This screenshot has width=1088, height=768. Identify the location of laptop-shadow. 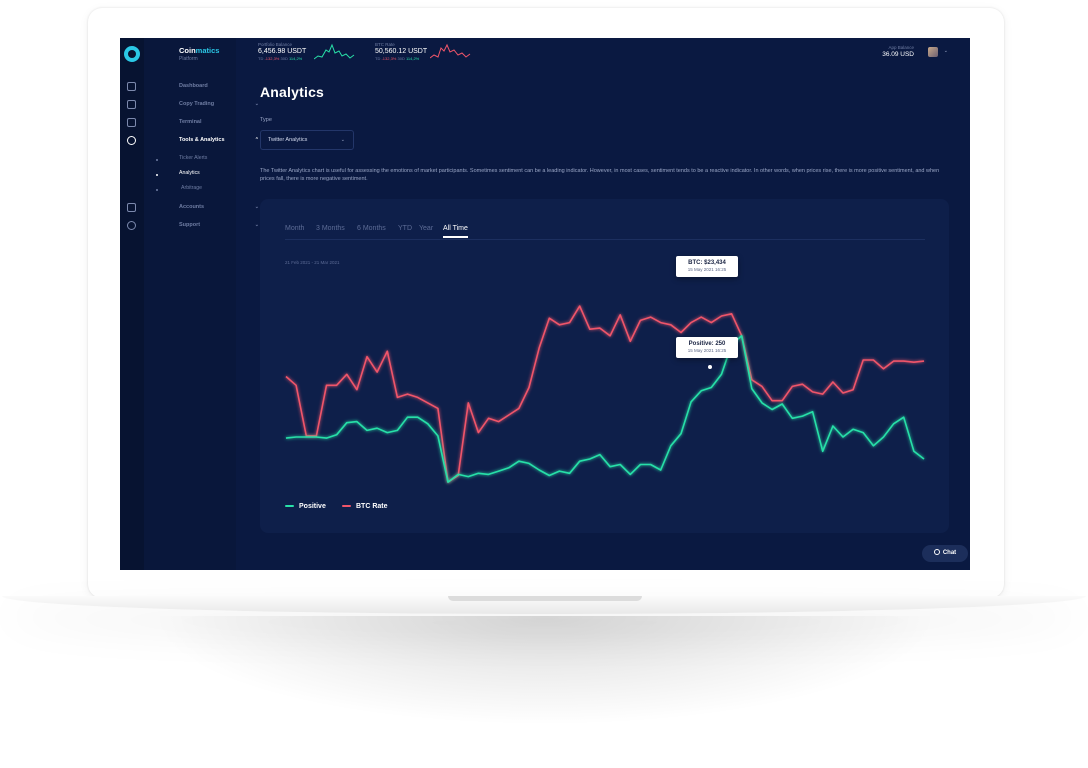
(545, 671).